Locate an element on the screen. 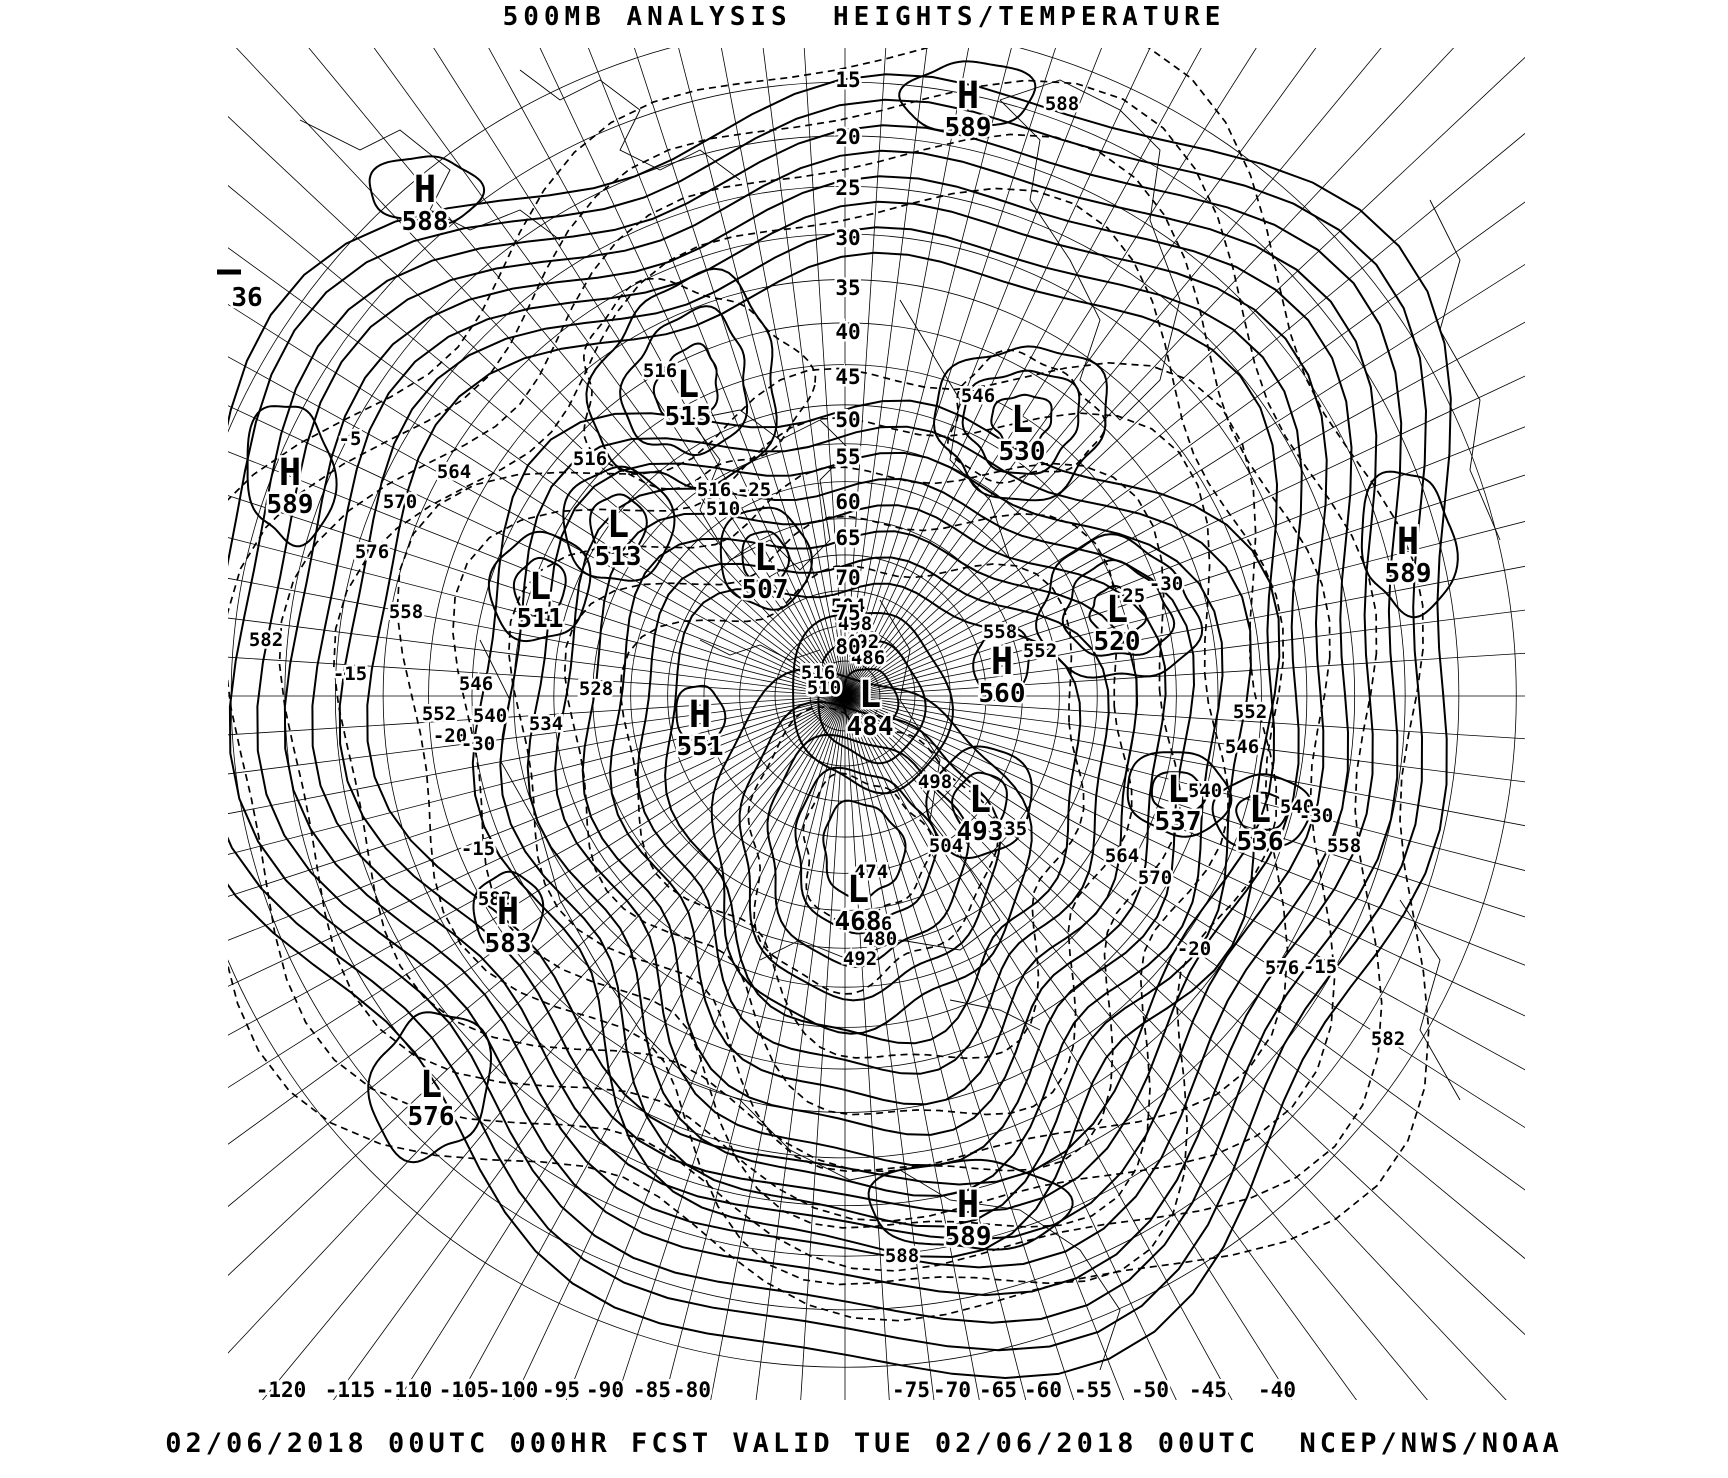 The image size is (1728, 1478). pressure-center-value: 588 is located at coordinates (425, 222).